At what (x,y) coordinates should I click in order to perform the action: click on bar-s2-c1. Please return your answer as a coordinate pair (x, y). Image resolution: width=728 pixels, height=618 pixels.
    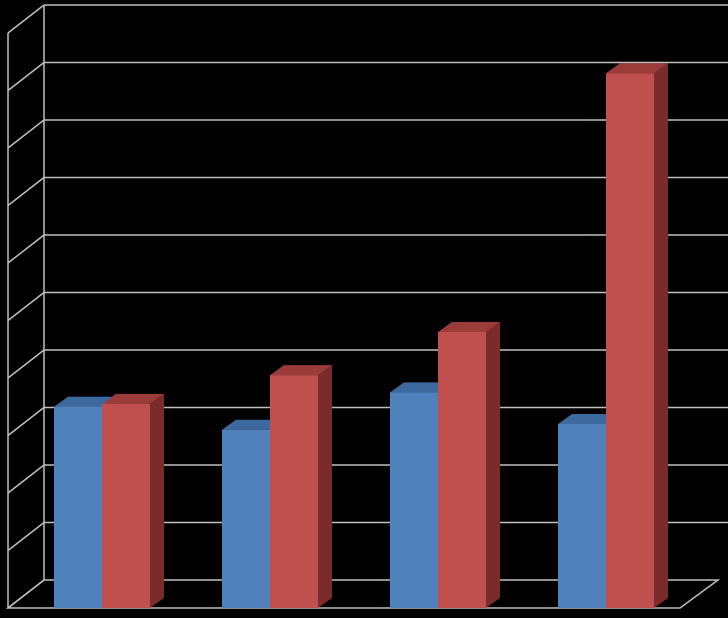
    Looking at the image, I should click on (133, 500).